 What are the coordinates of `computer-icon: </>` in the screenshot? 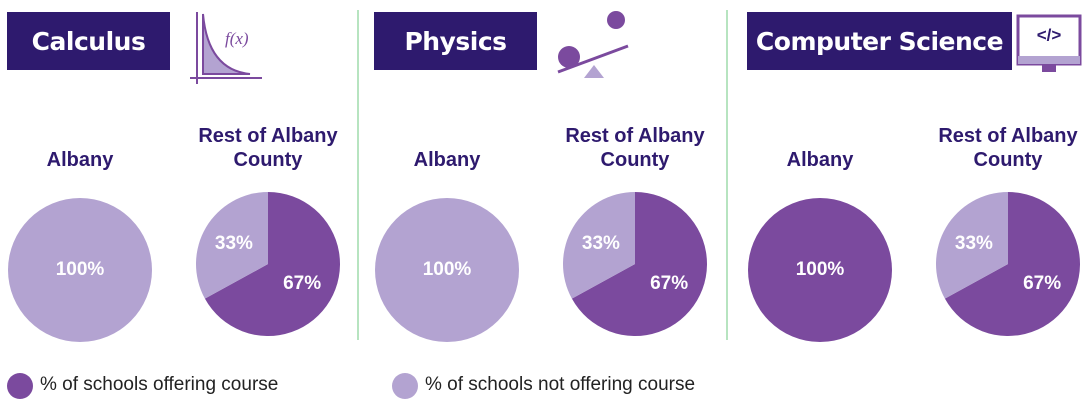 It's located at (1049, 43).